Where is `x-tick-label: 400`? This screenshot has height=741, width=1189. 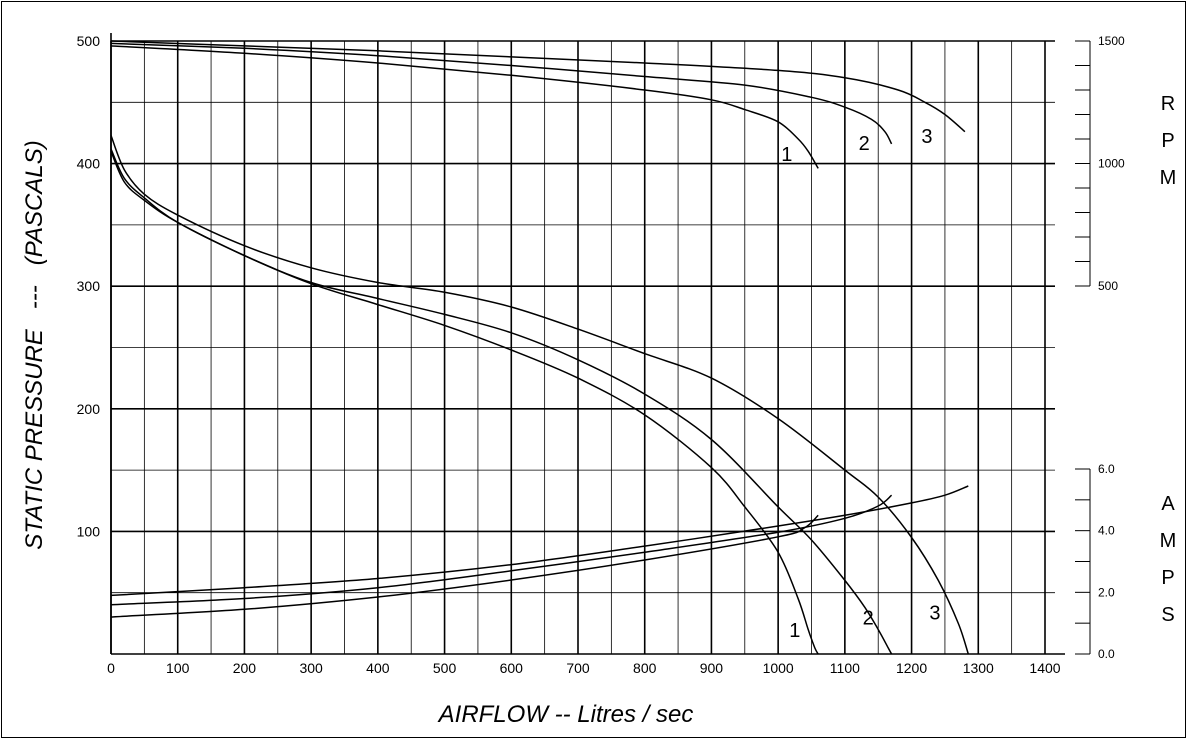
x-tick-label: 400 is located at coordinates (378, 668).